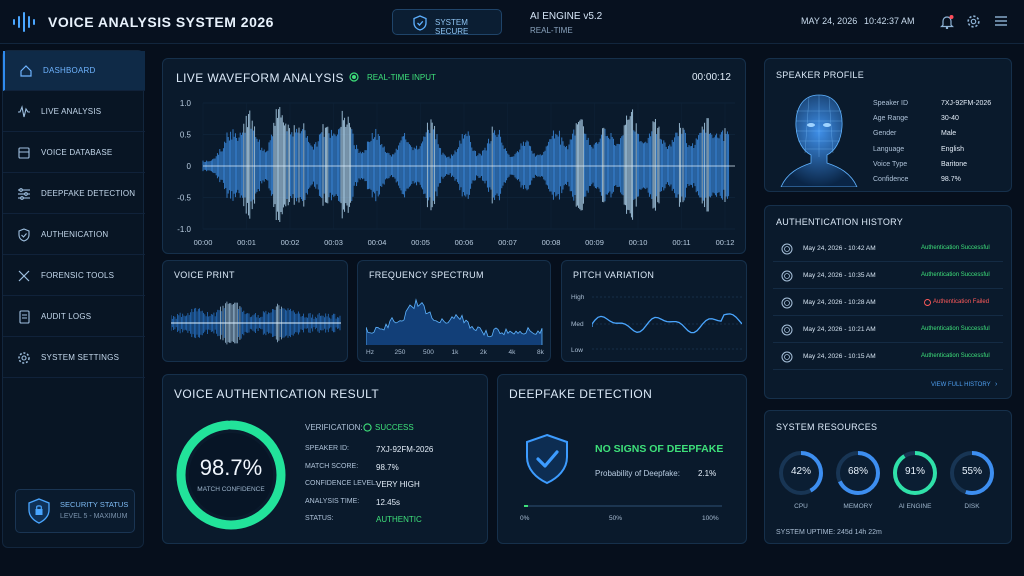  I want to click on frequency-tick: 250, so click(400, 352).